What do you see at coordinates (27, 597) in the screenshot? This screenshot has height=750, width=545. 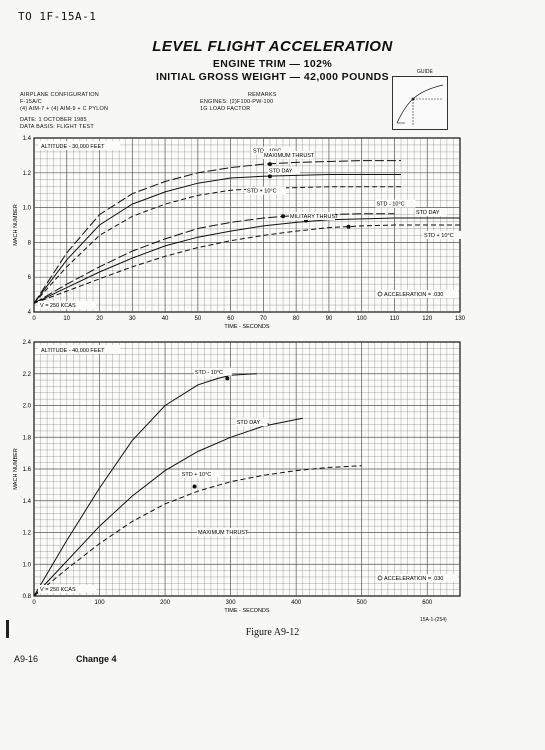 I see `y-tick-label: 0.8` at bounding box center [27, 597].